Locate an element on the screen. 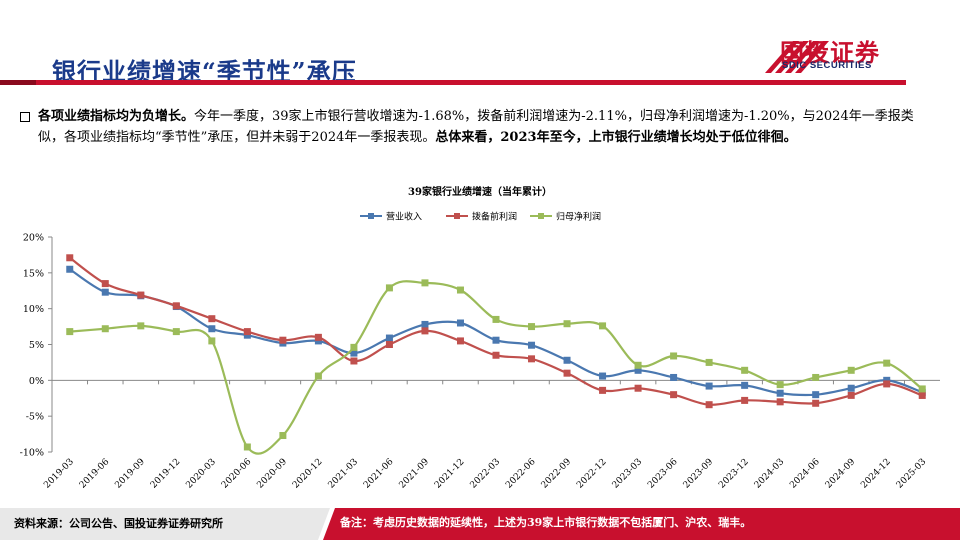 Image resolution: width=960 pixels, height=540 pixels. x-tick-label: 2021-09 is located at coordinates (415, 474).